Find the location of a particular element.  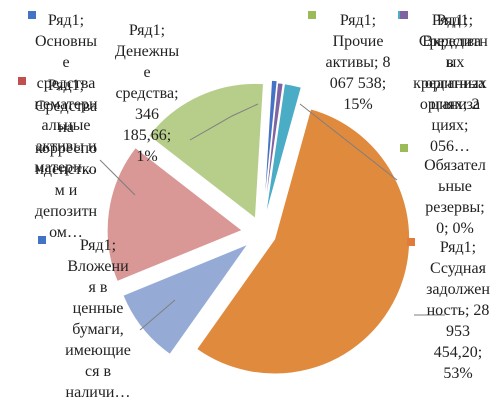

data-label-line: задолжен is located at coordinates (458, 289).